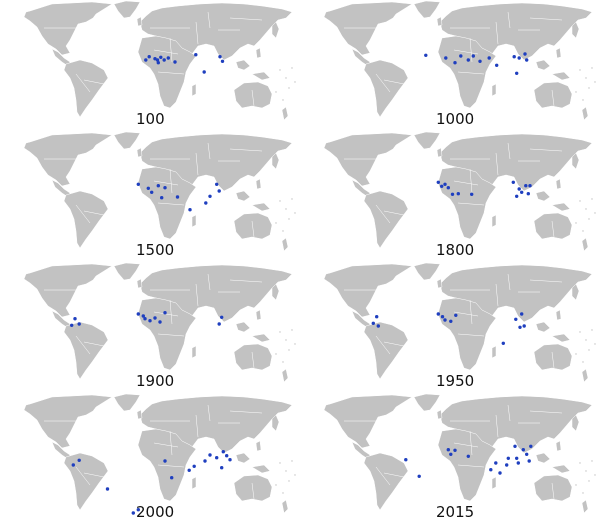 The height and width of the screenshot is (527, 600). What do you see at coordinates (543, 65) in the screenshot?
I see `land-southeast-asia-islands` at bounding box center [543, 65].